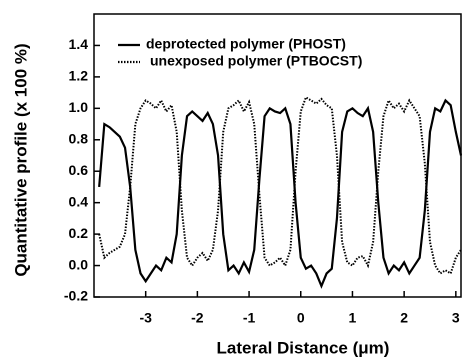  What do you see at coordinates (303, 347) in the screenshot?
I see `x-axis-label: Lateral Distance (μm)` at bounding box center [303, 347].